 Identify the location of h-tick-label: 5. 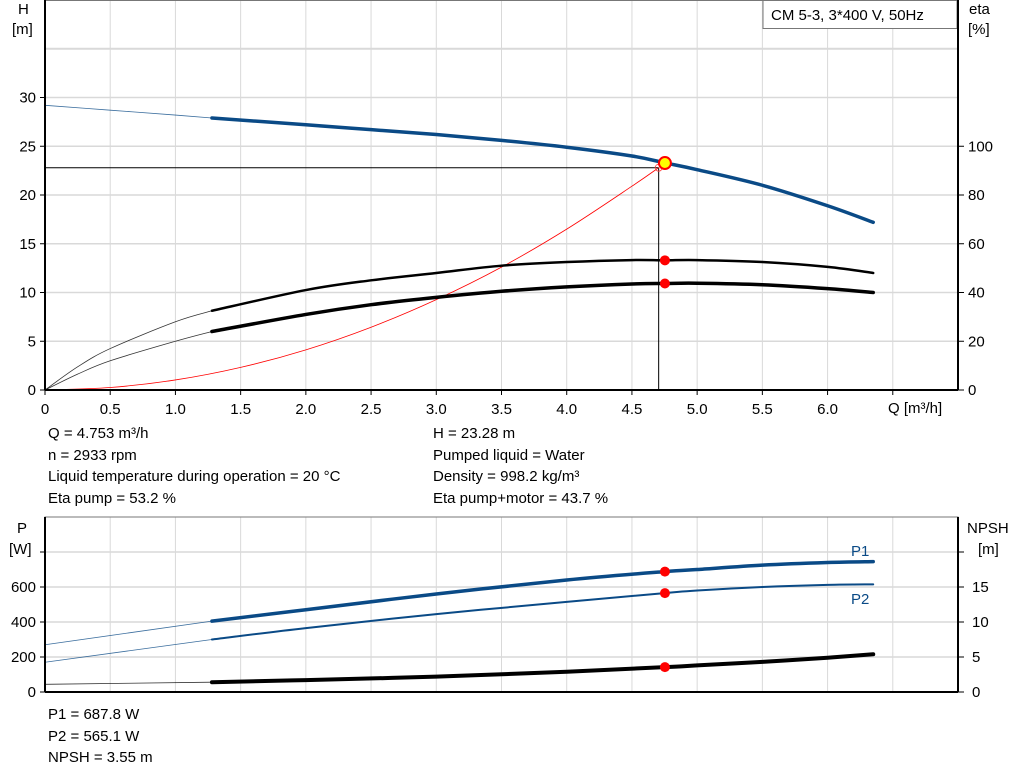
(32, 341).